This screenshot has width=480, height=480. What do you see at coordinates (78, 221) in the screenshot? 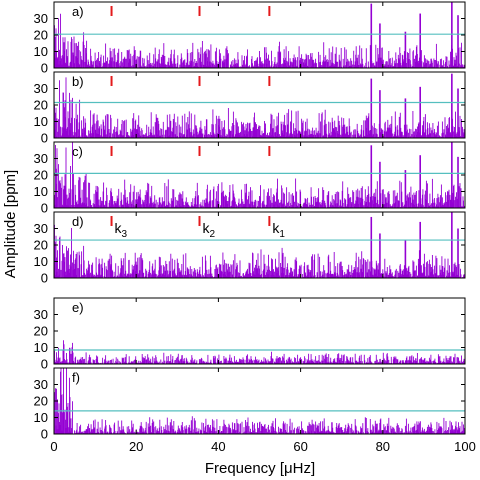
I see `panel-label: d)` at bounding box center [78, 221].